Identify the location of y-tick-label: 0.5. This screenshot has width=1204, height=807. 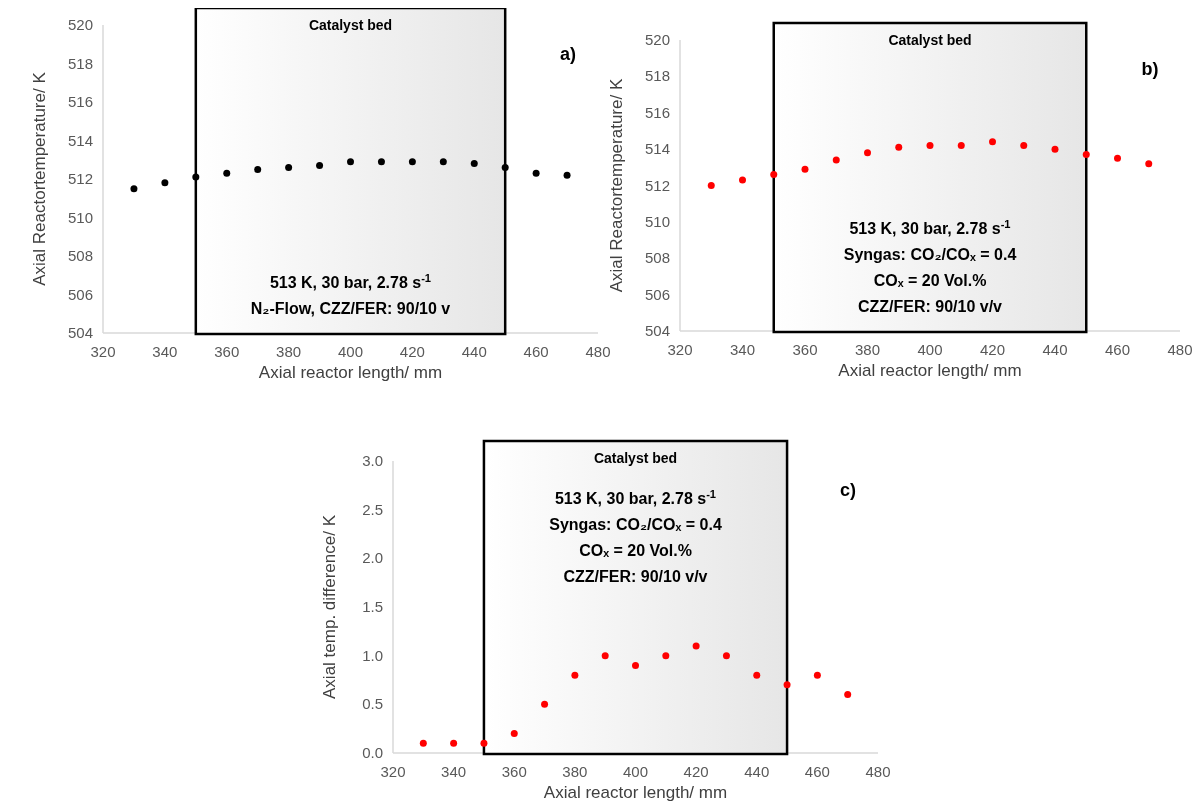
(372, 704).